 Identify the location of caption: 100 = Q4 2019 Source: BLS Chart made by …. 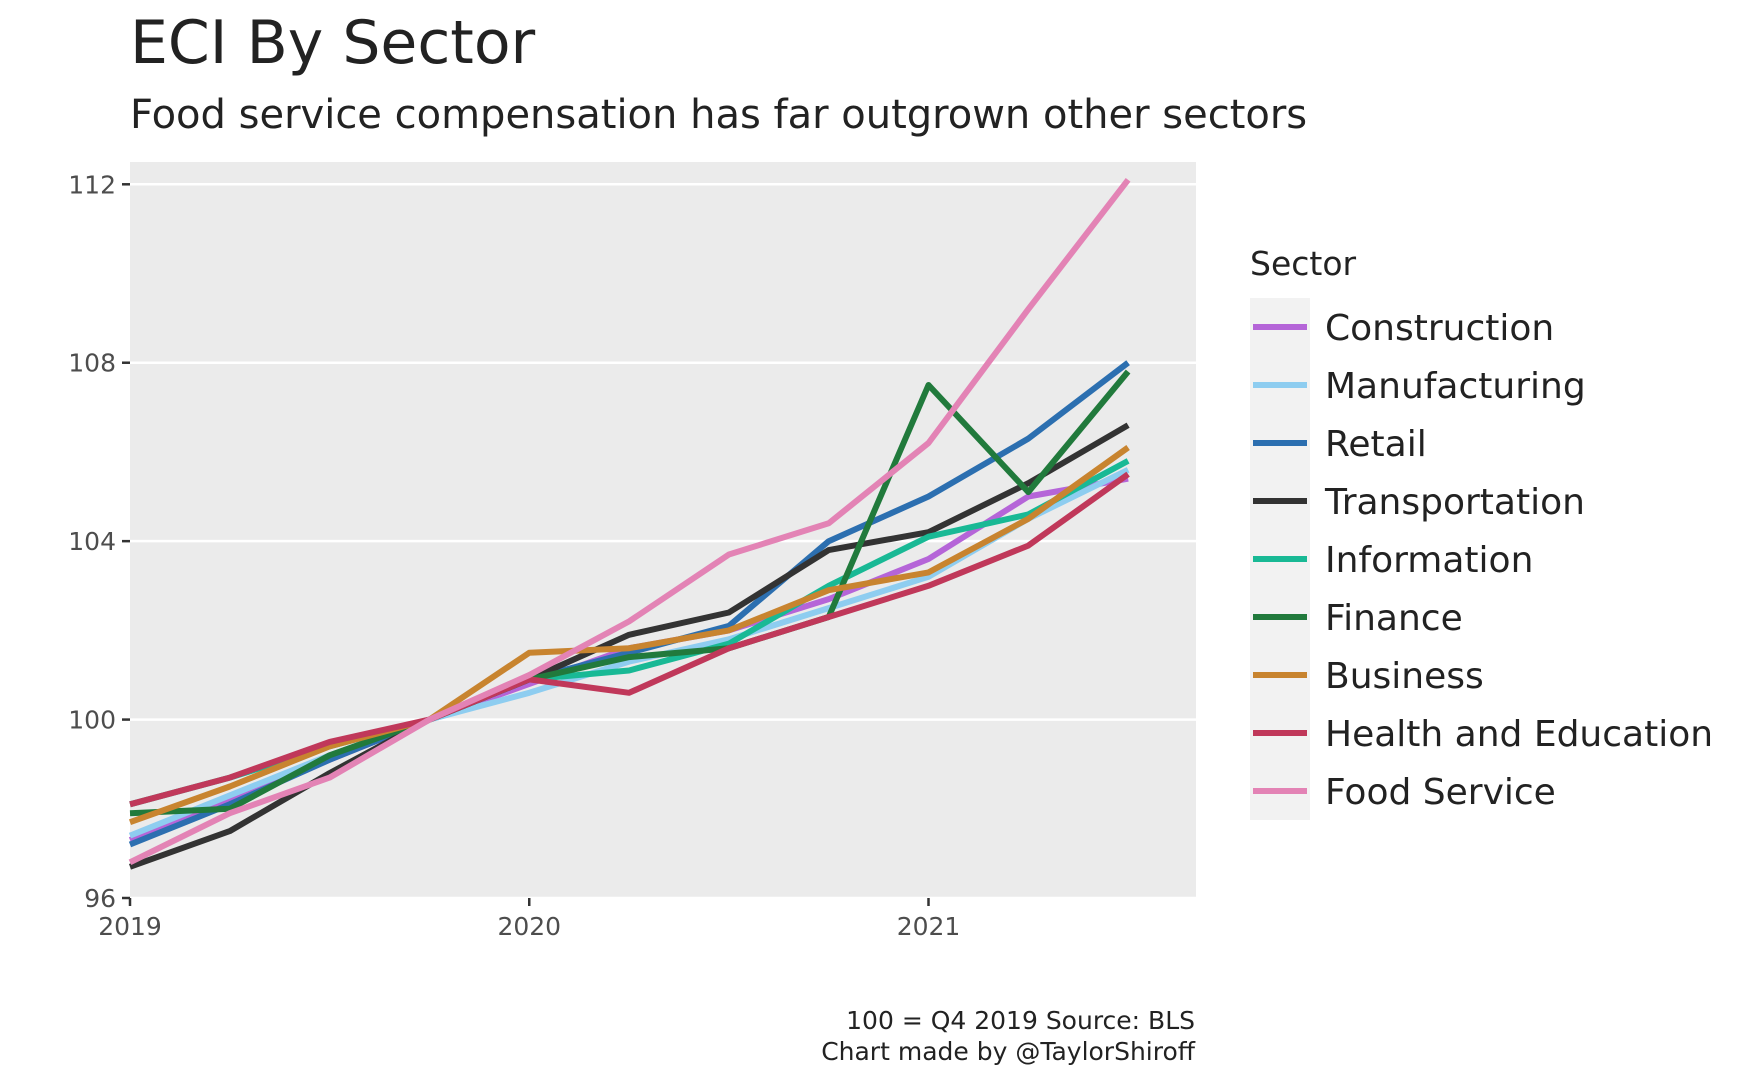
(1008, 1036).